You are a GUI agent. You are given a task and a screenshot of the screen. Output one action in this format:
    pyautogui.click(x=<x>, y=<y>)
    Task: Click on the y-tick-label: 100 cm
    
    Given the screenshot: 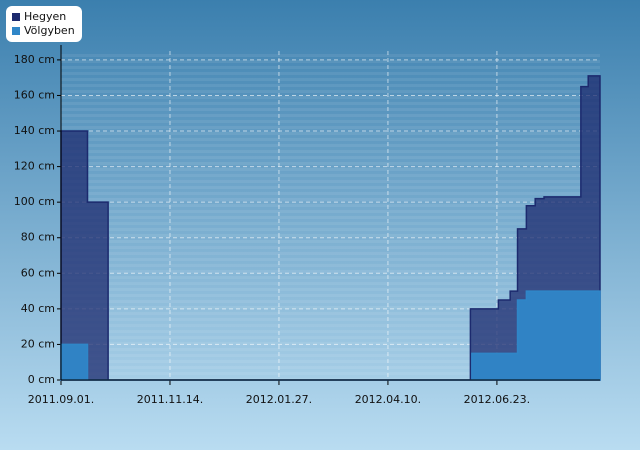 What is the action you would take?
    pyautogui.click(x=34, y=201)
    